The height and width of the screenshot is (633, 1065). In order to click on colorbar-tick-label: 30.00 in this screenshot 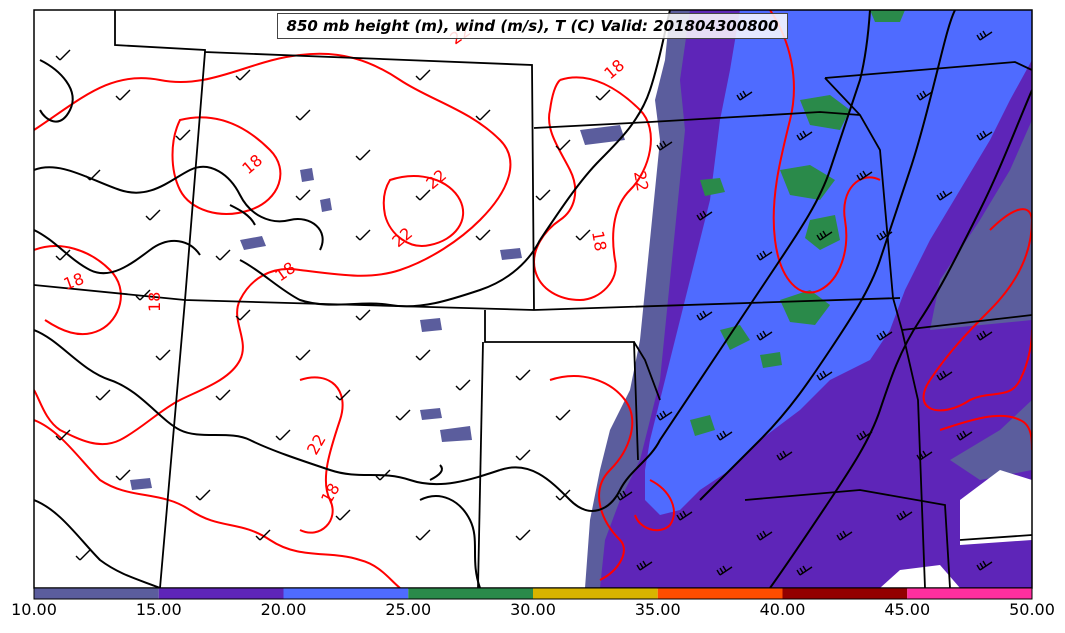, I will do `click(533, 609)`.